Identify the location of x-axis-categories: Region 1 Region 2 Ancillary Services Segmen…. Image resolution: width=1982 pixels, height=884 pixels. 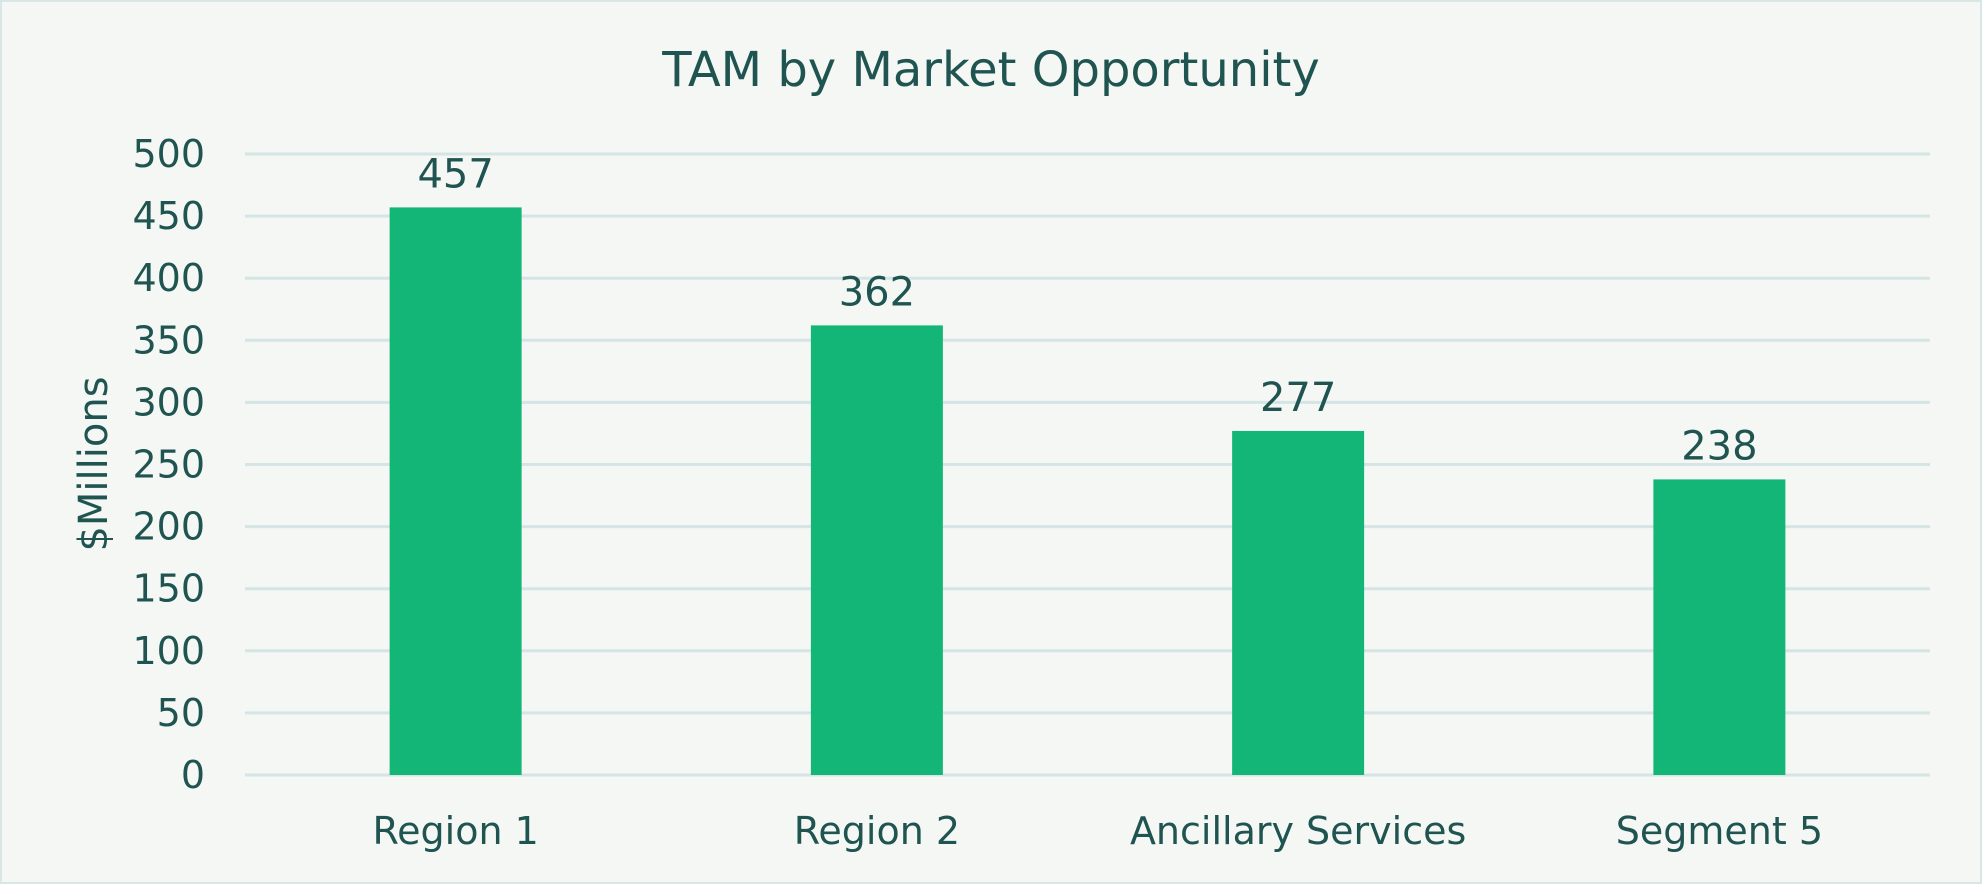
(1097, 831).